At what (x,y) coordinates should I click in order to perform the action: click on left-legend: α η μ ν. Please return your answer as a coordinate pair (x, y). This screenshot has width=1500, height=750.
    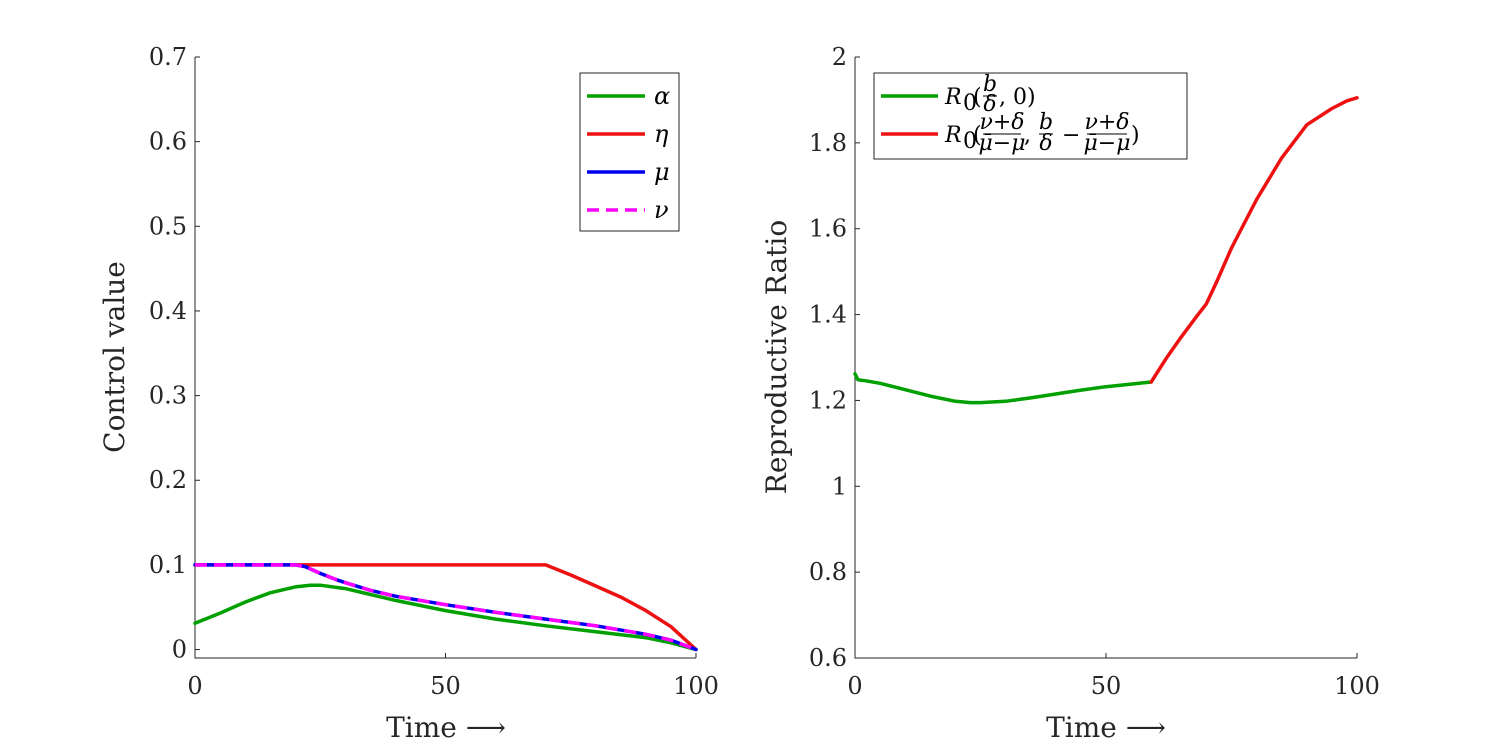
    Looking at the image, I should click on (629, 152).